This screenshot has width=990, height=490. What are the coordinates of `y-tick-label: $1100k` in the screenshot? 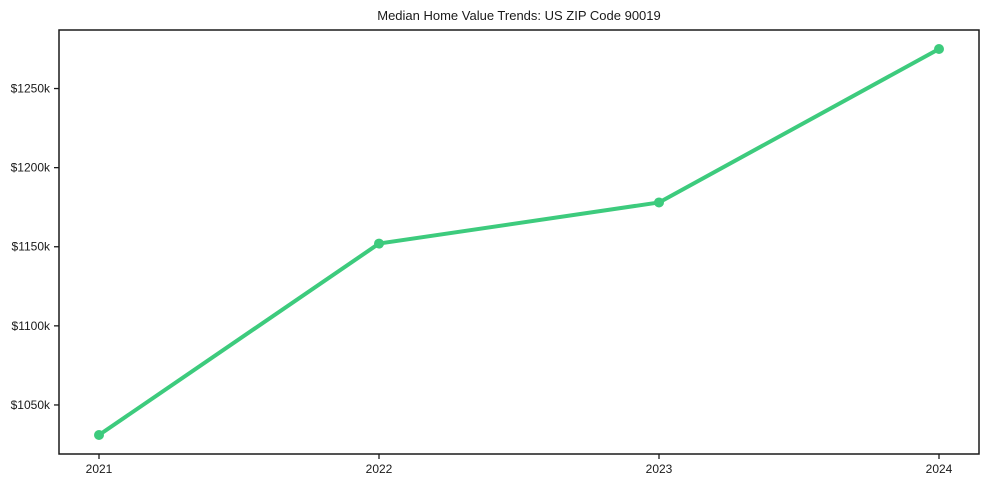 It's located at (31, 326).